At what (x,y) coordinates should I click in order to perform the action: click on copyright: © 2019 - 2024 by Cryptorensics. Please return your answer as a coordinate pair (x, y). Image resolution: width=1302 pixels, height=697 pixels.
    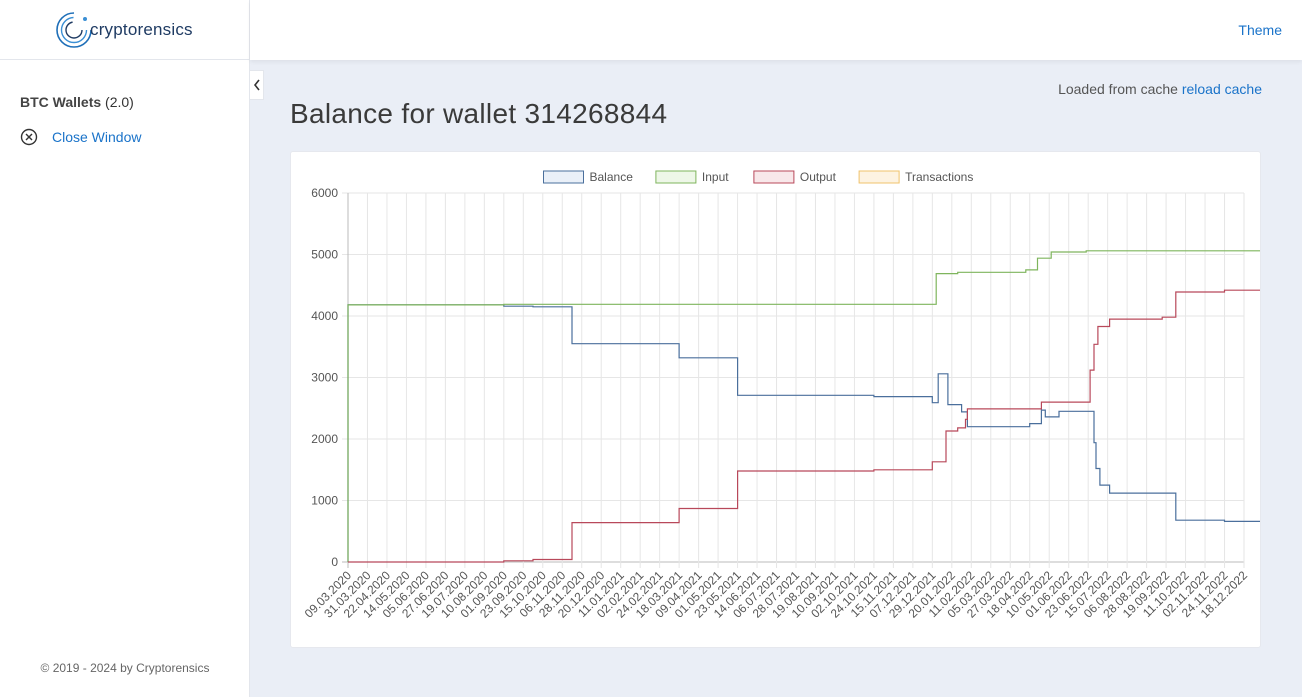
    Looking at the image, I should click on (125, 668).